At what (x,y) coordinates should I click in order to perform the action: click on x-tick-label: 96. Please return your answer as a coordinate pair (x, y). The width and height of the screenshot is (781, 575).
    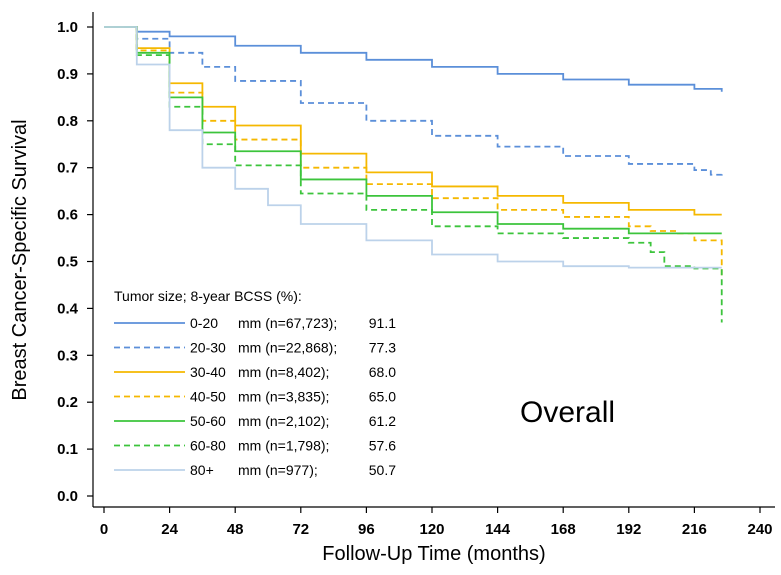
    Looking at the image, I should click on (366, 529).